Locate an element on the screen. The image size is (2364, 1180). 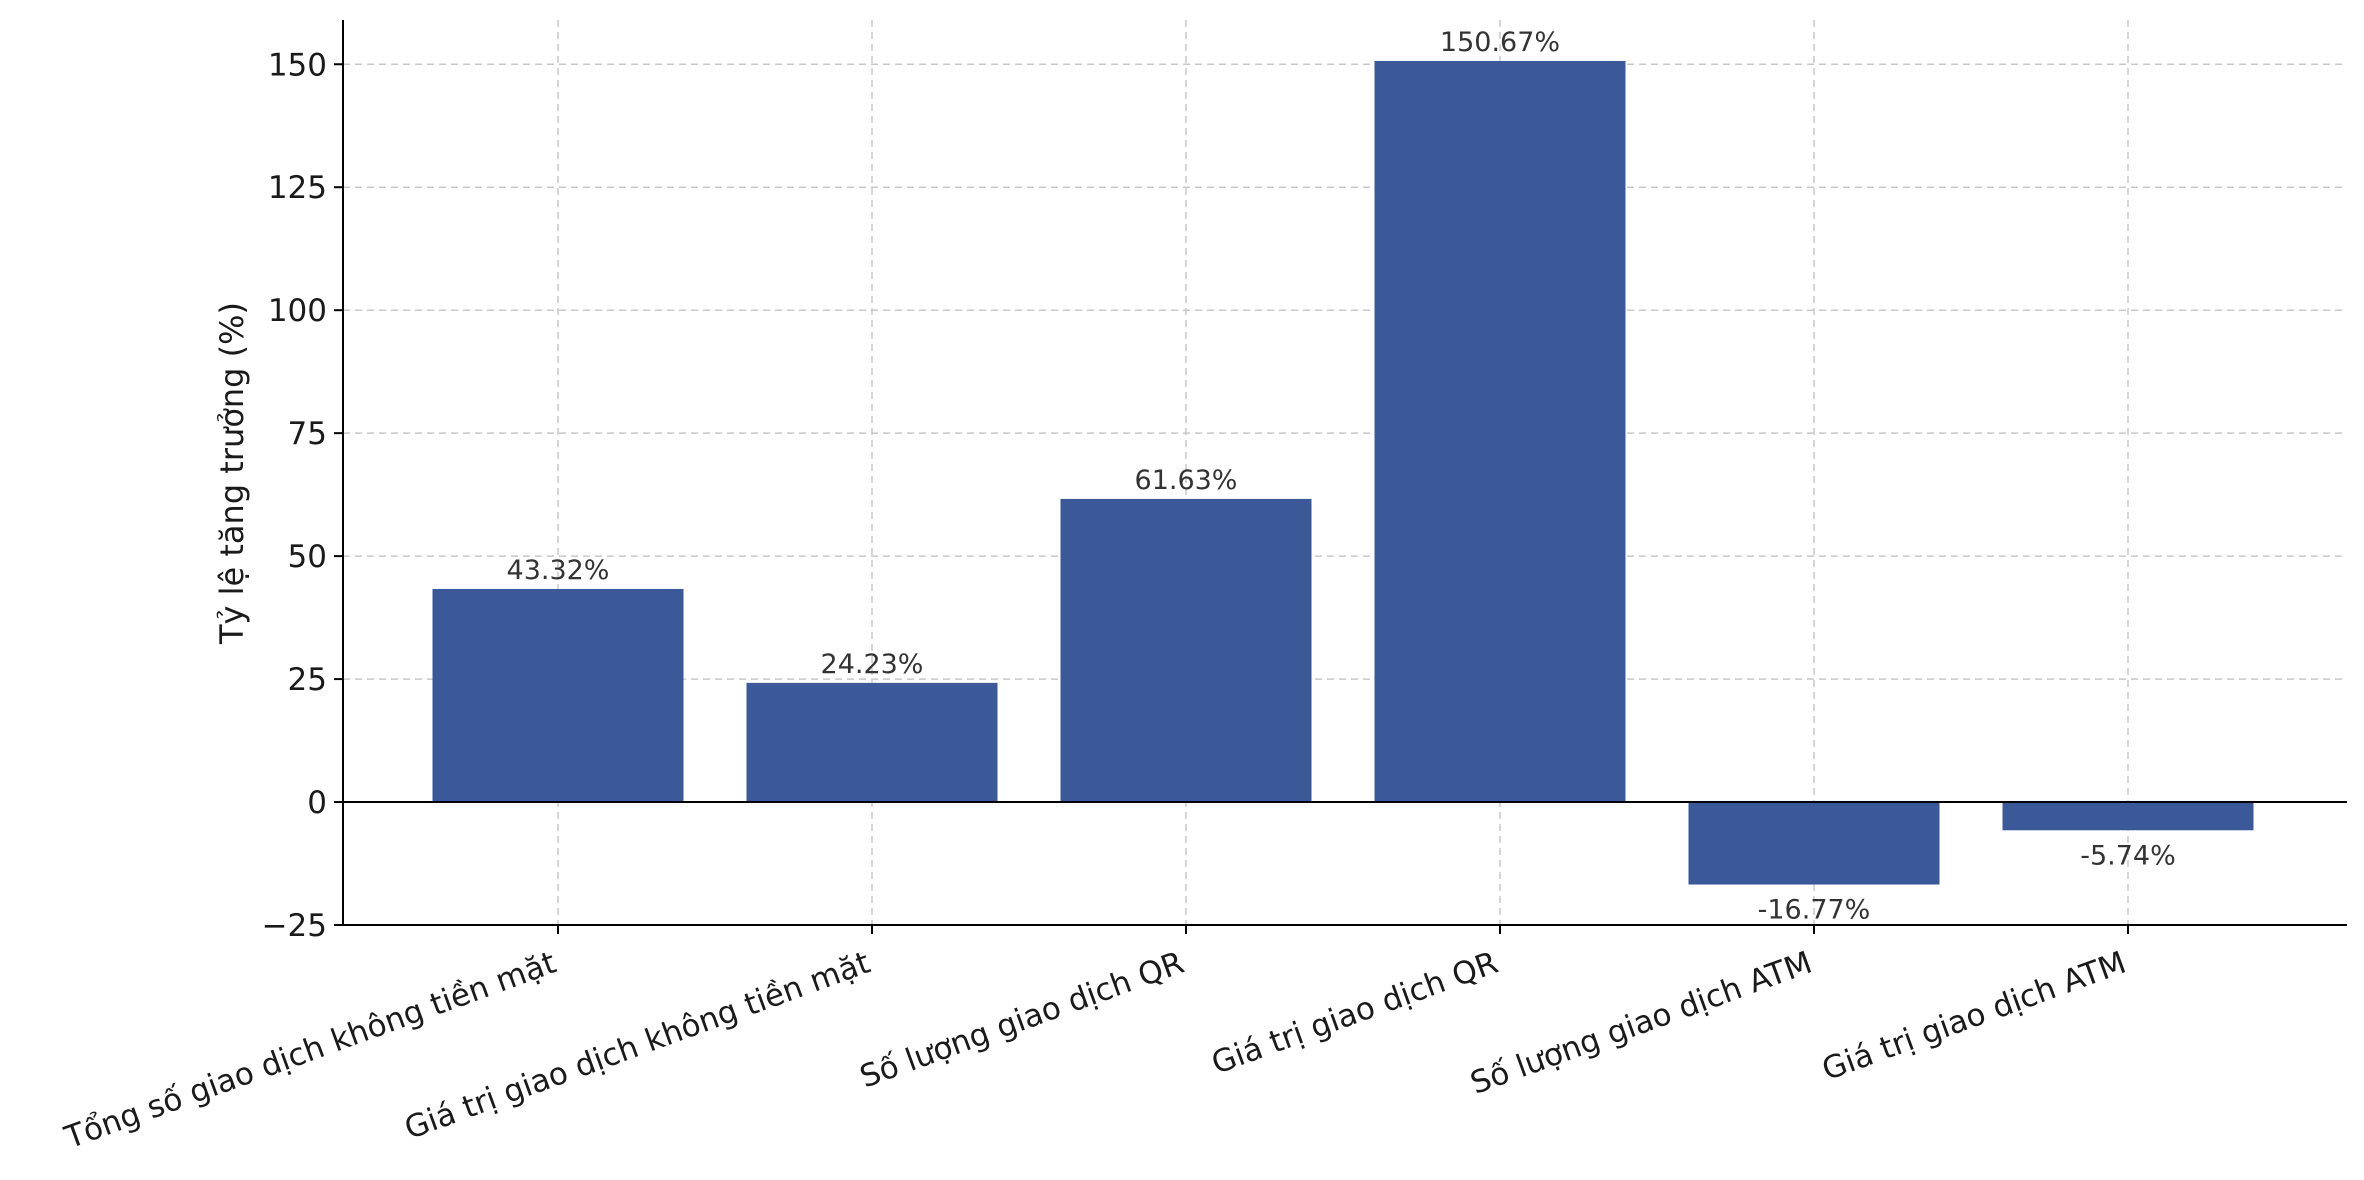
x-tick-label: Số lượng giao dịch ATM is located at coordinates (1641, 1023).